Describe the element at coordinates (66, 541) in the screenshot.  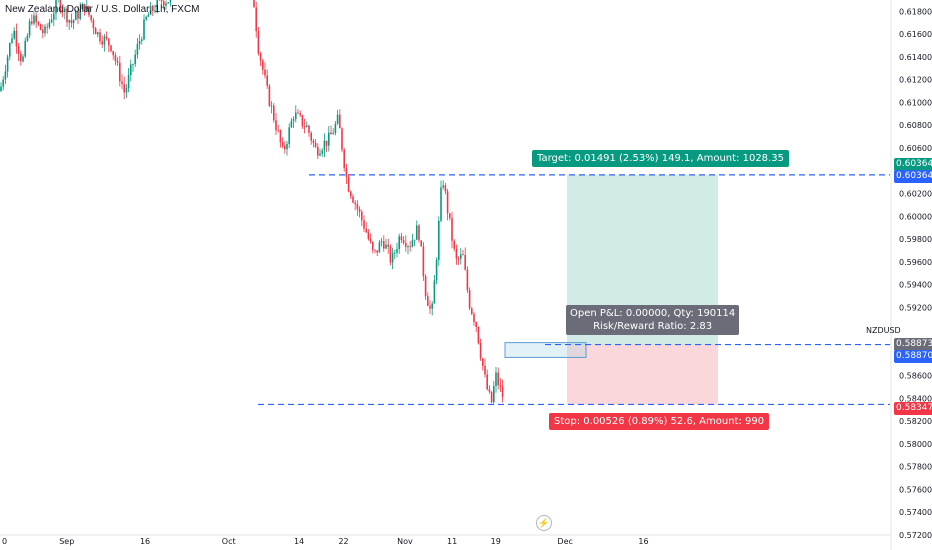
I see `time-tick: Sep` at that location.